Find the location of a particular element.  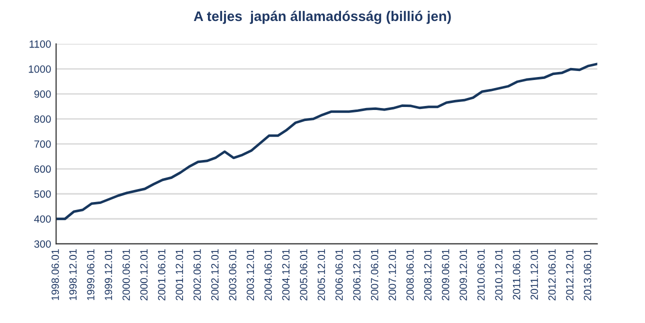

x-tick-label: 2001.12.01 is located at coordinates (180, 274).